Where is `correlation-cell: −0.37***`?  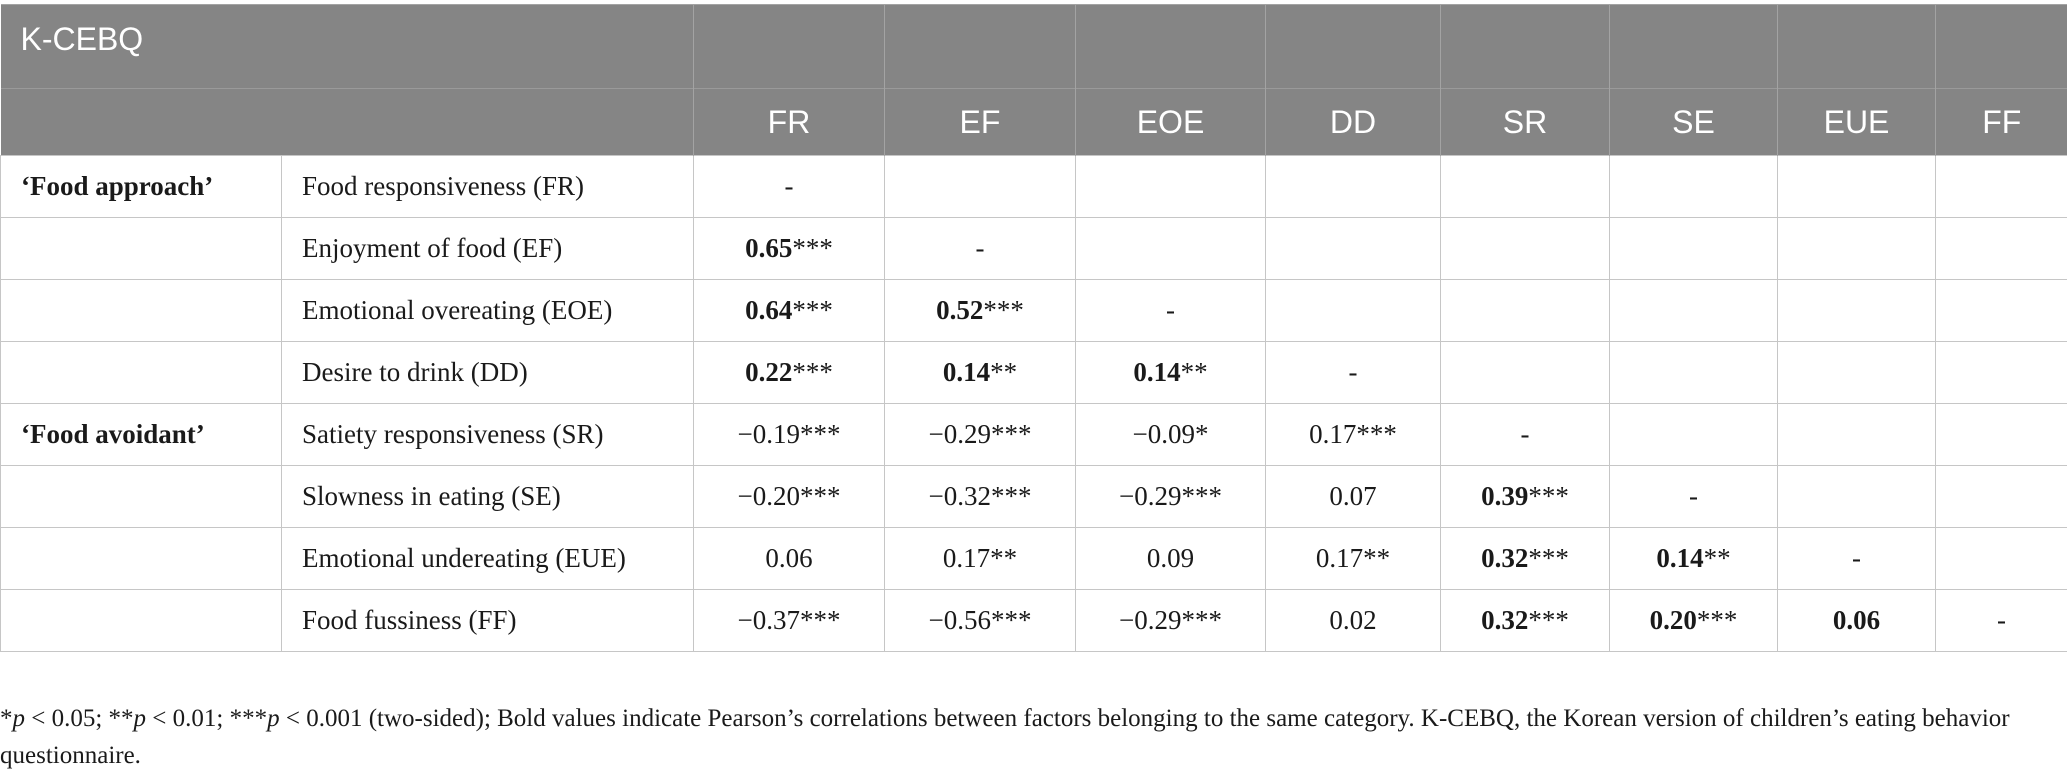
correlation-cell: −0.37*** is located at coordinates (789, 620).